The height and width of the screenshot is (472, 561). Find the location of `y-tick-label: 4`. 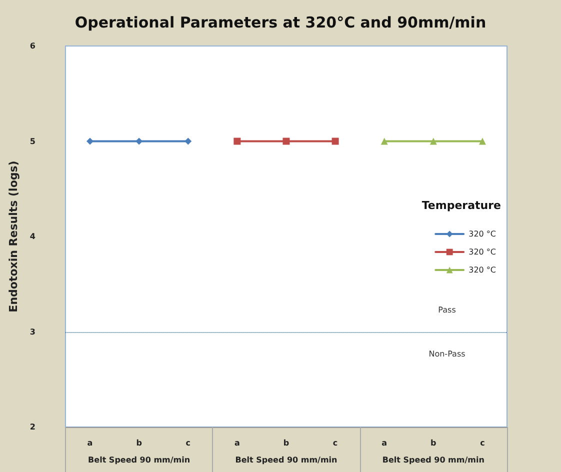

y-tick-label: 4 is located at coordinates (33, 236).